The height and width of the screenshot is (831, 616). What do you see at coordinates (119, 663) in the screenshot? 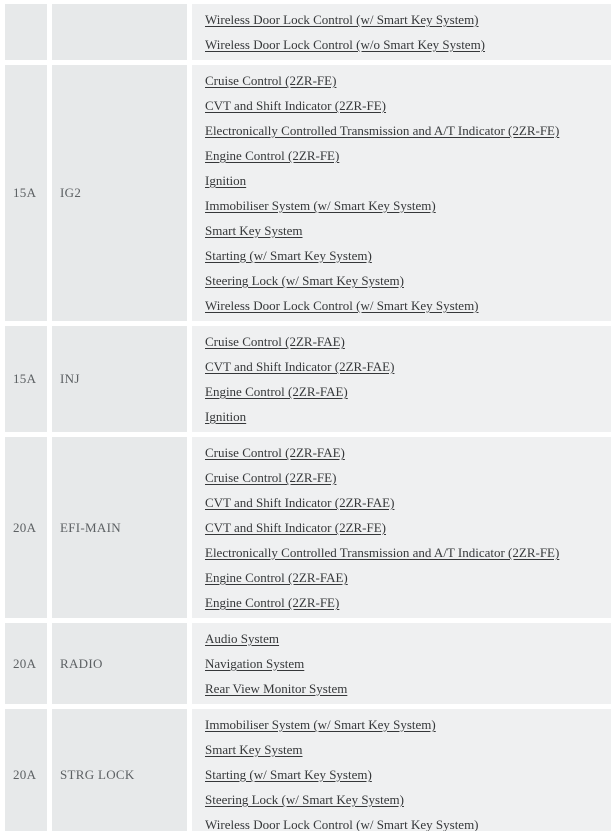
I see `fuse-name-cell: RADIO` at bounding box center [119, 663].